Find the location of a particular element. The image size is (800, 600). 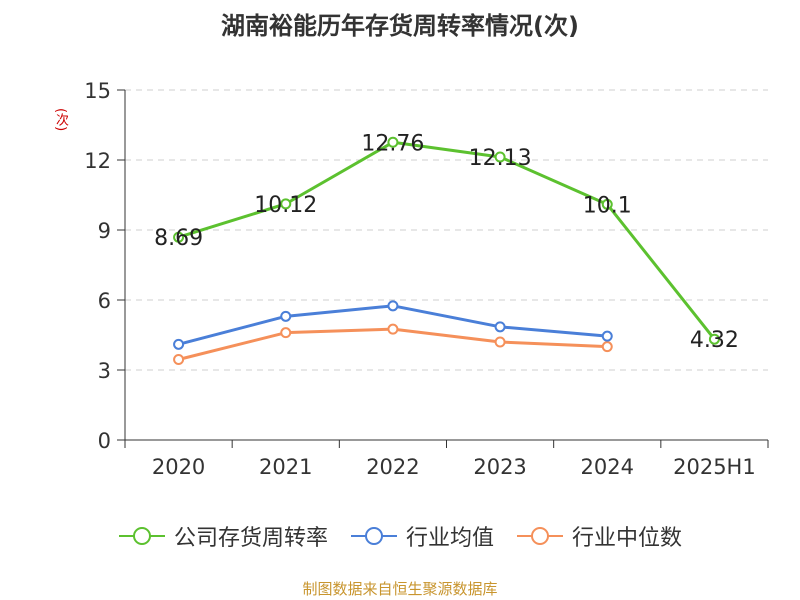

y-tick-label: 6 is located at coordinates (104, 301).